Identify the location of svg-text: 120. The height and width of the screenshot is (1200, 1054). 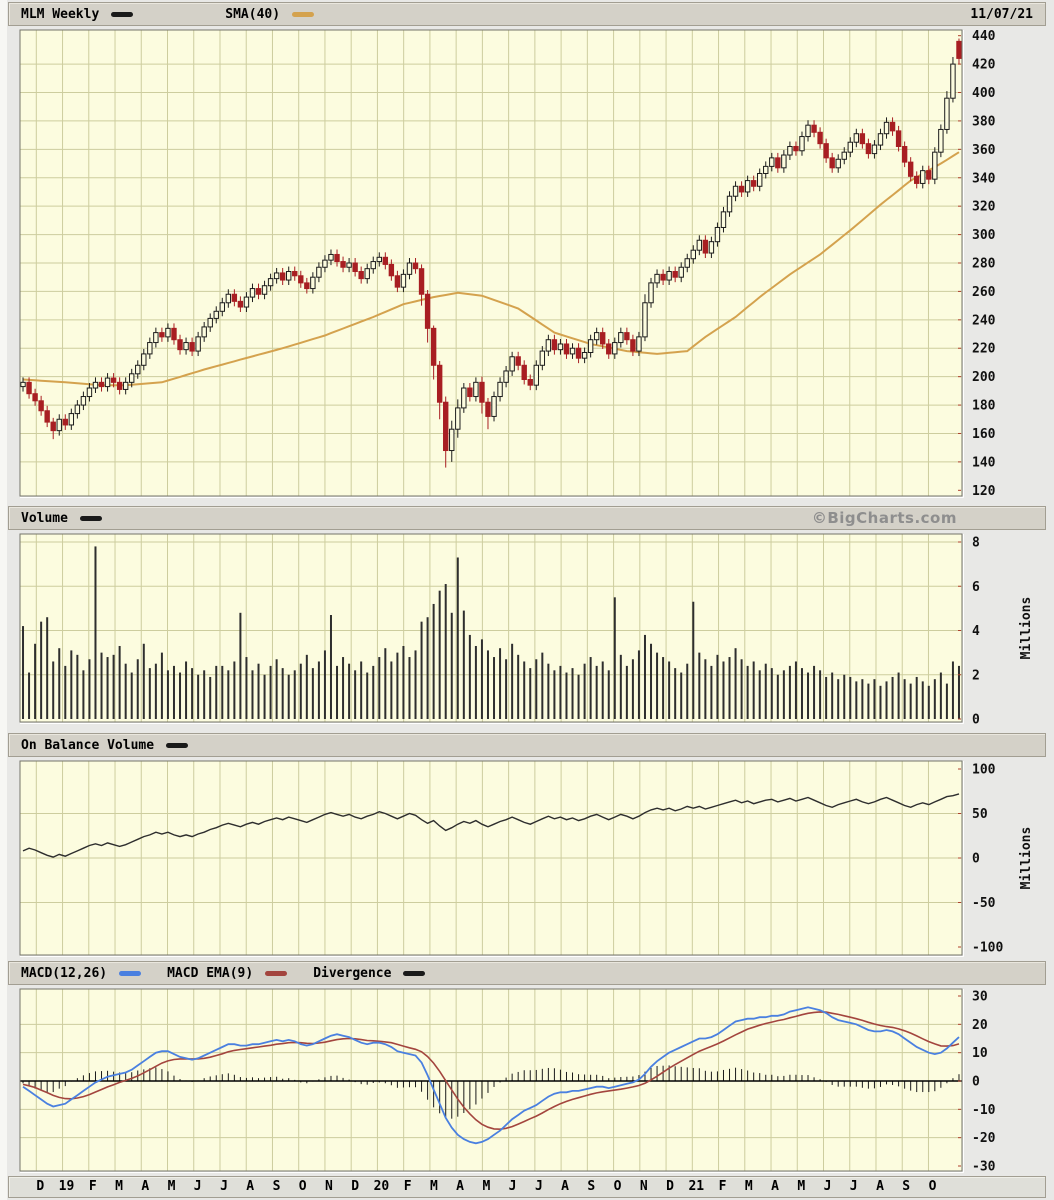
(984, 491).